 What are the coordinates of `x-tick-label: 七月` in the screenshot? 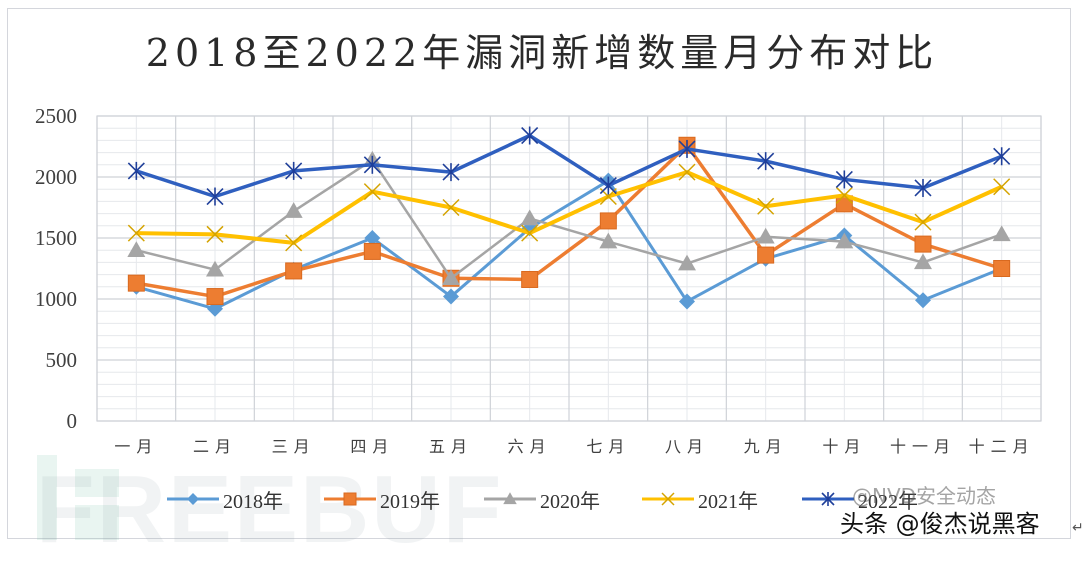 It's located at (608, 446).